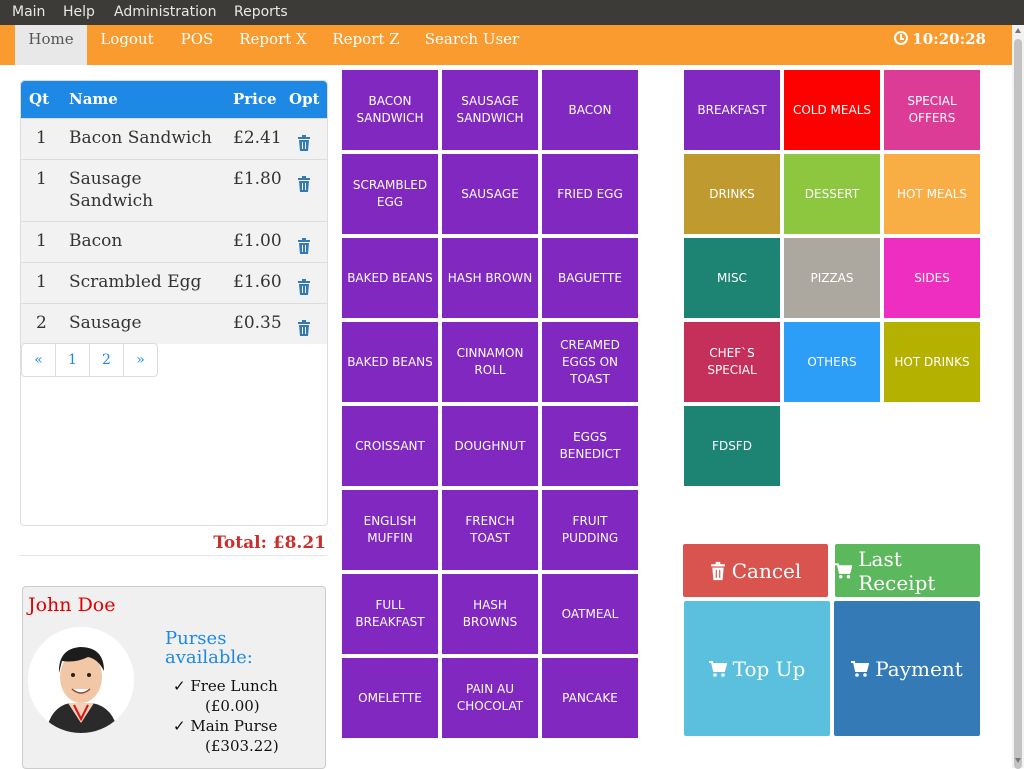 This screenshot has height=769, width=1024. Describe the element at coordinates (273, 39) in the screenshot. I see `nav-report-x: Report X` at that location.